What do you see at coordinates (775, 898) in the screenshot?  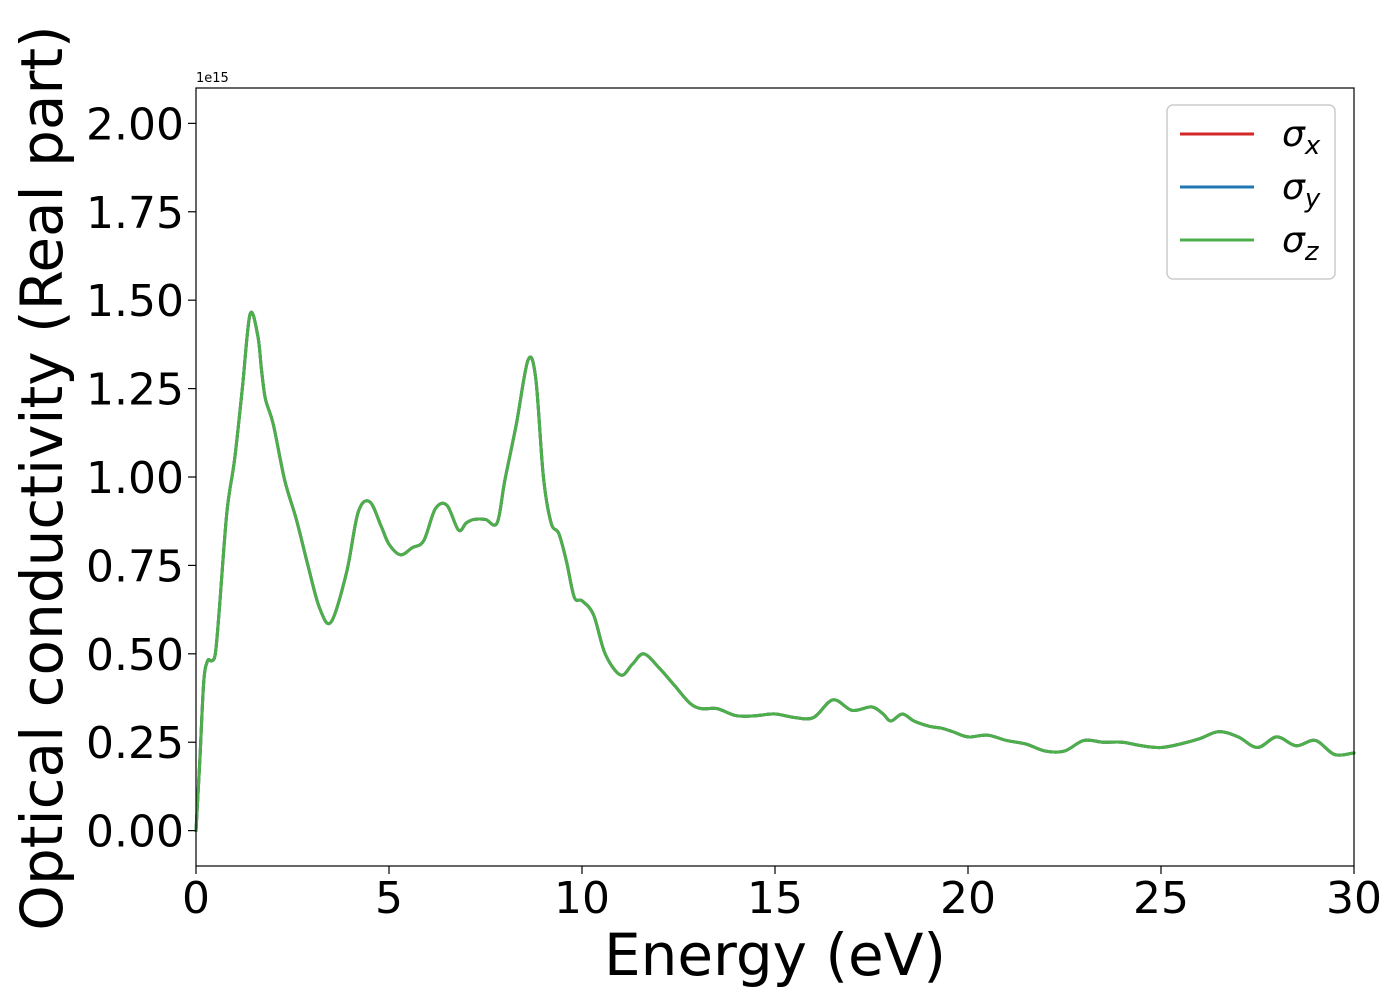 I see `x-tick-label: 15` at bounding box center [775, 898].